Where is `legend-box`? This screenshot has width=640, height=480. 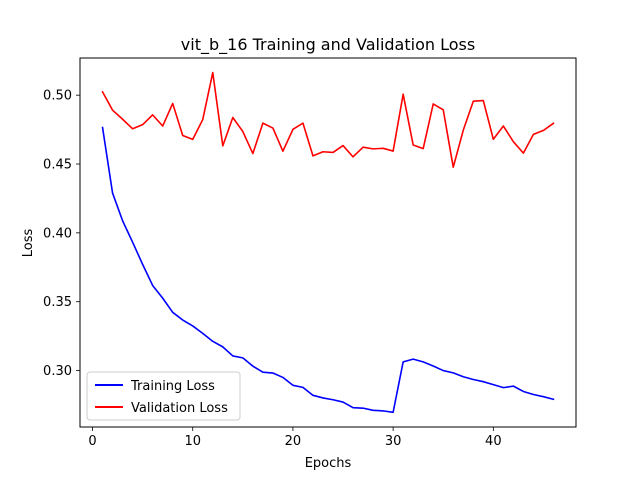
legend-box is located at coordinates (163, 396).